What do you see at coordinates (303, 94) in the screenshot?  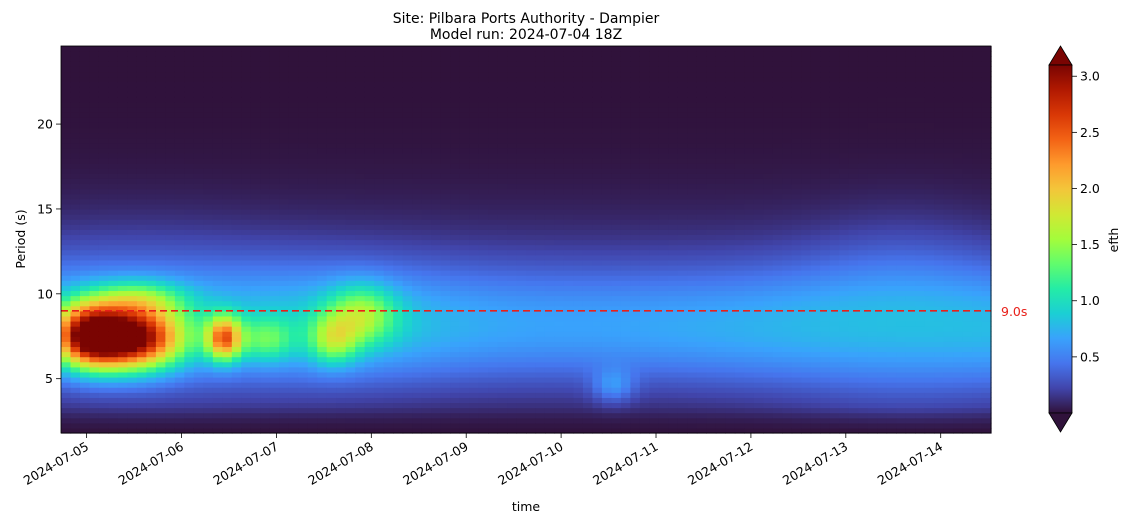 I see `heatmap-cell-1966` at bounding box center [303, 94].